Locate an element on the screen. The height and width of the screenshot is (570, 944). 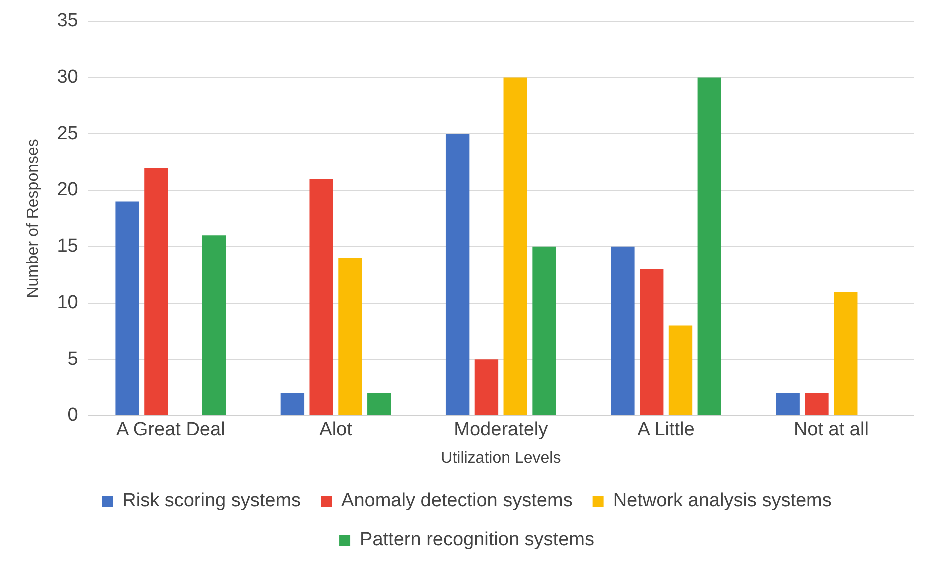
y-tick-label: 5 is located at coordinates (73, 359).